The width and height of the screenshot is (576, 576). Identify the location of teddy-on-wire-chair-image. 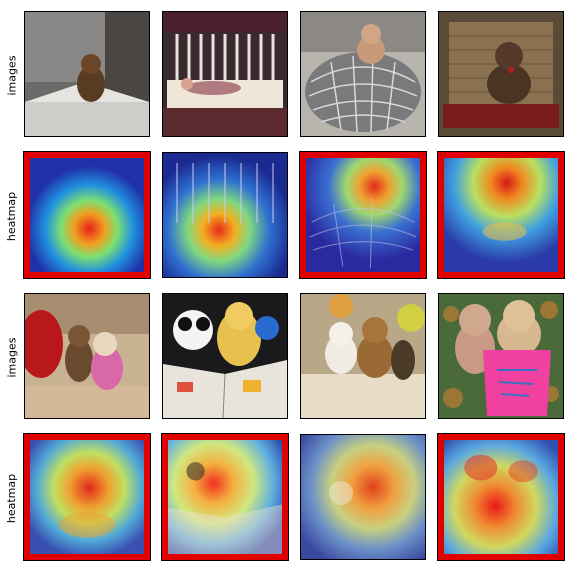
(363, 74).